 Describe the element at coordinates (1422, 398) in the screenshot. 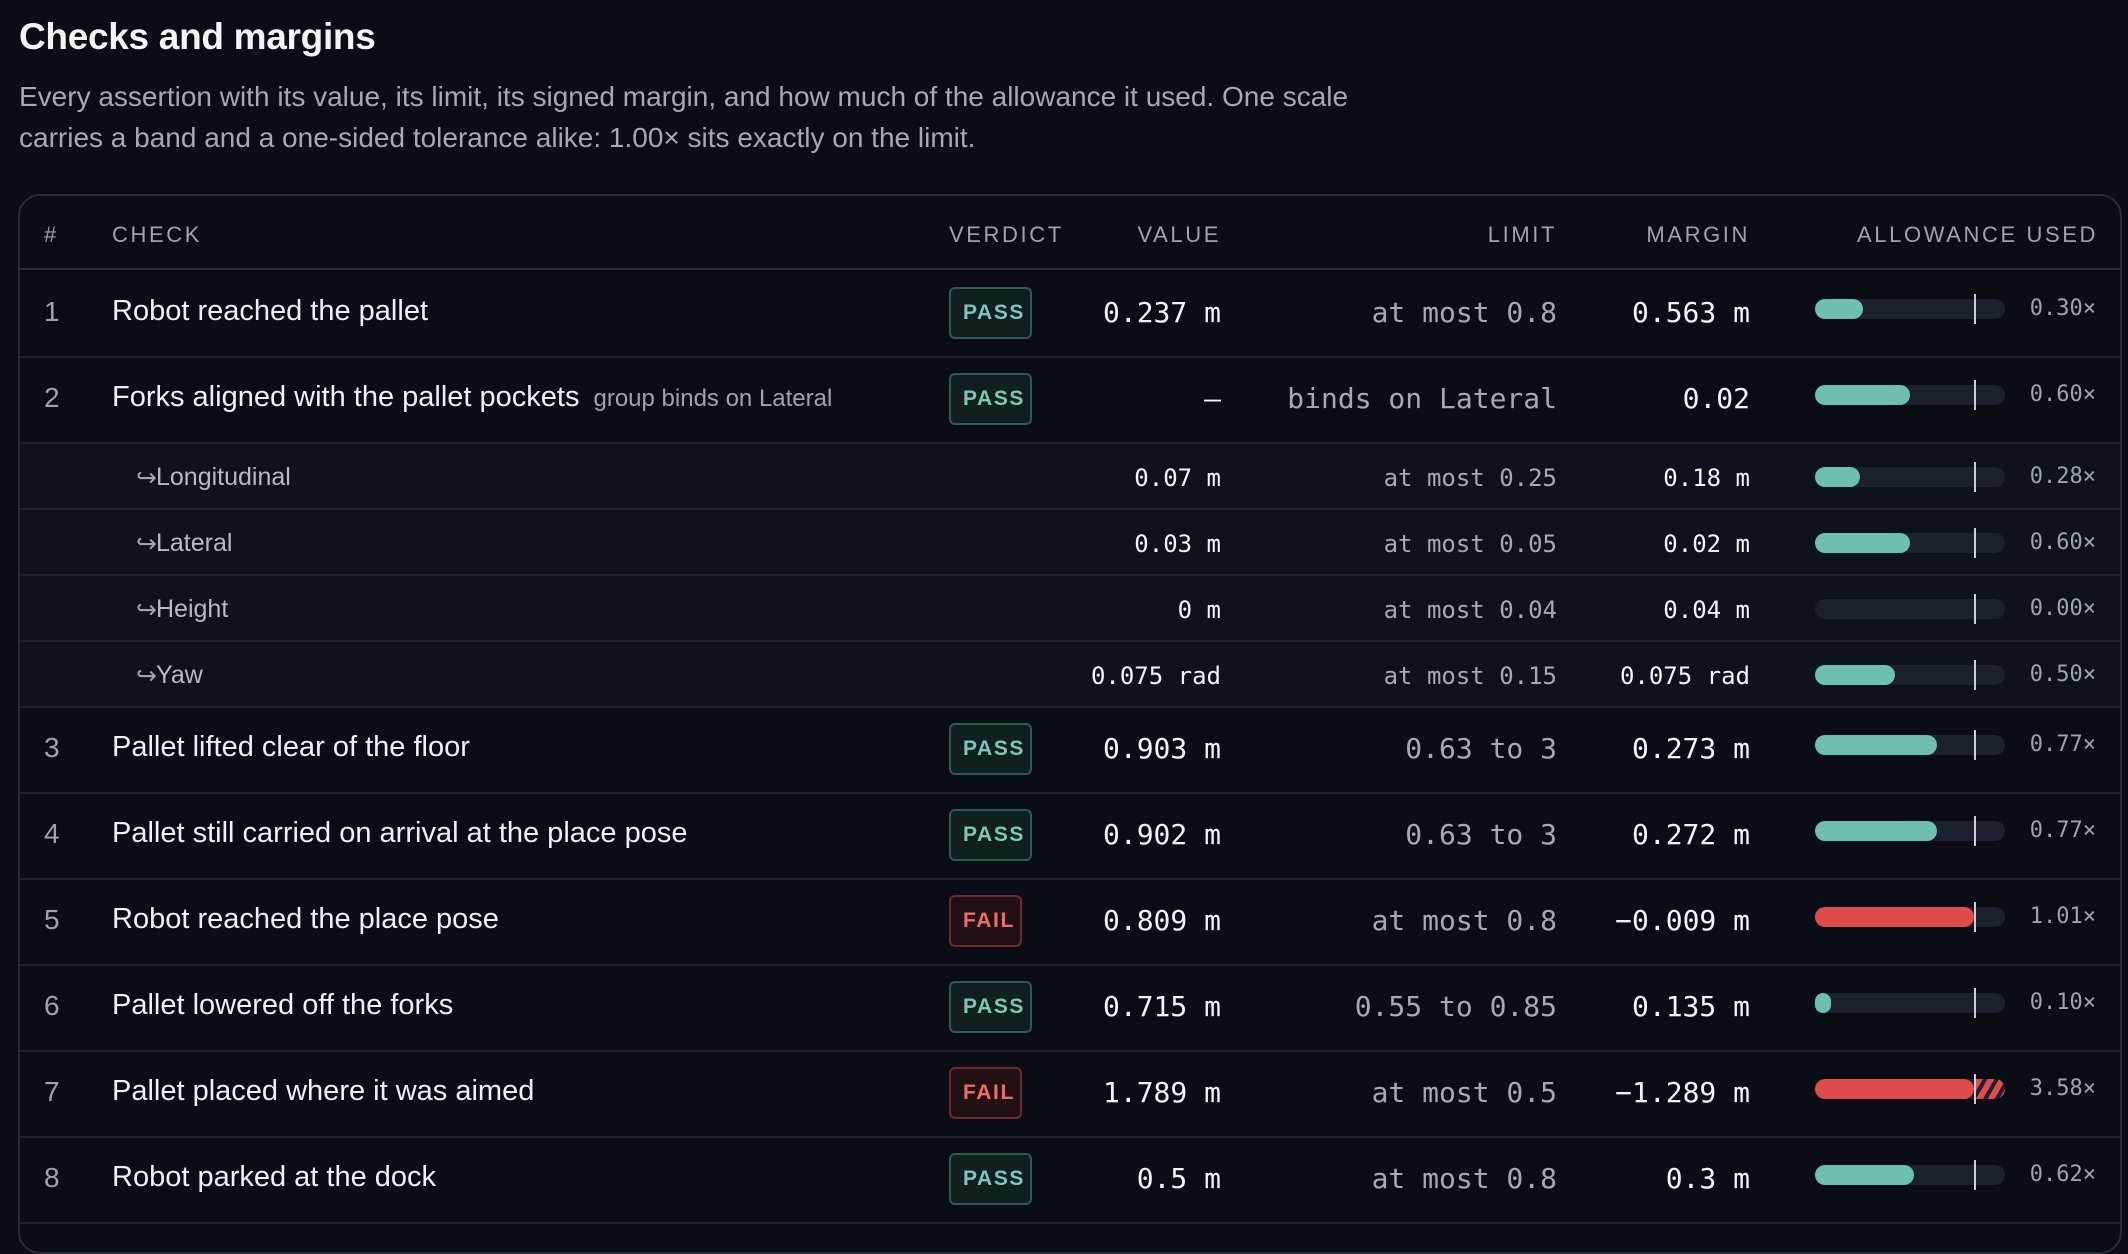

I see `check-limit: binds on Lateral` at that location.